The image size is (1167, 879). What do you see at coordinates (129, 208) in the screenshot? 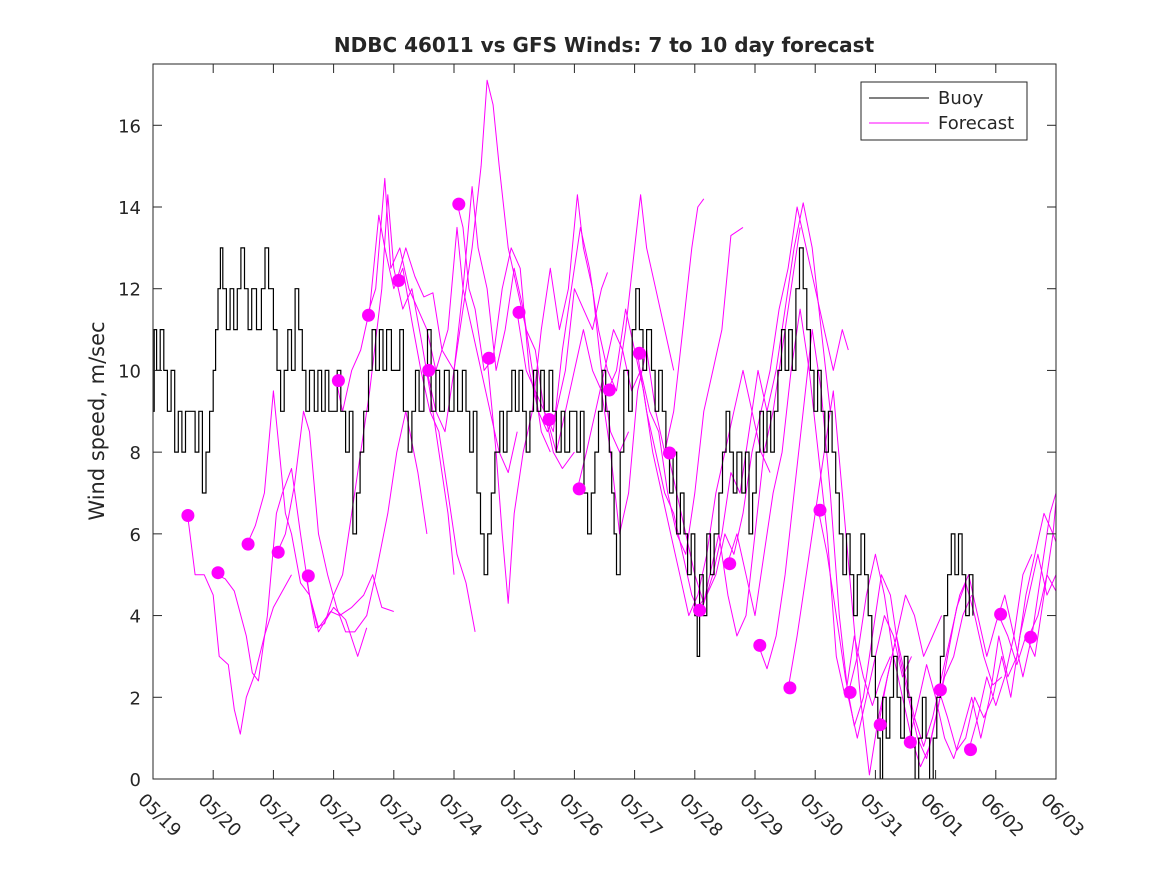
I see `y-tick-label: 14` at bounding box center [129, 208].